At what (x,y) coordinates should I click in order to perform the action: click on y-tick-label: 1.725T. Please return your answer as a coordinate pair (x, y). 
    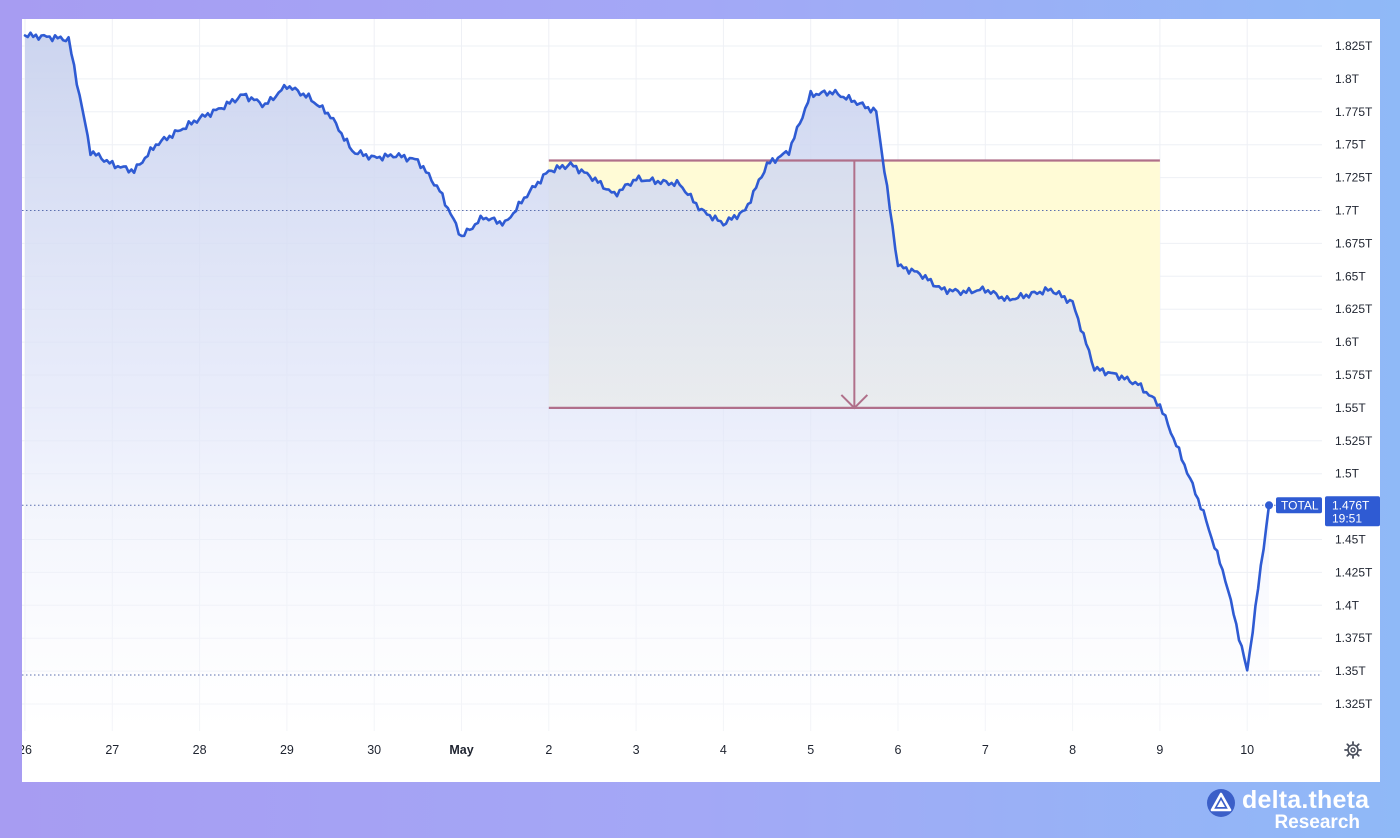
    Looking at the image, I should click on (1354, 178).